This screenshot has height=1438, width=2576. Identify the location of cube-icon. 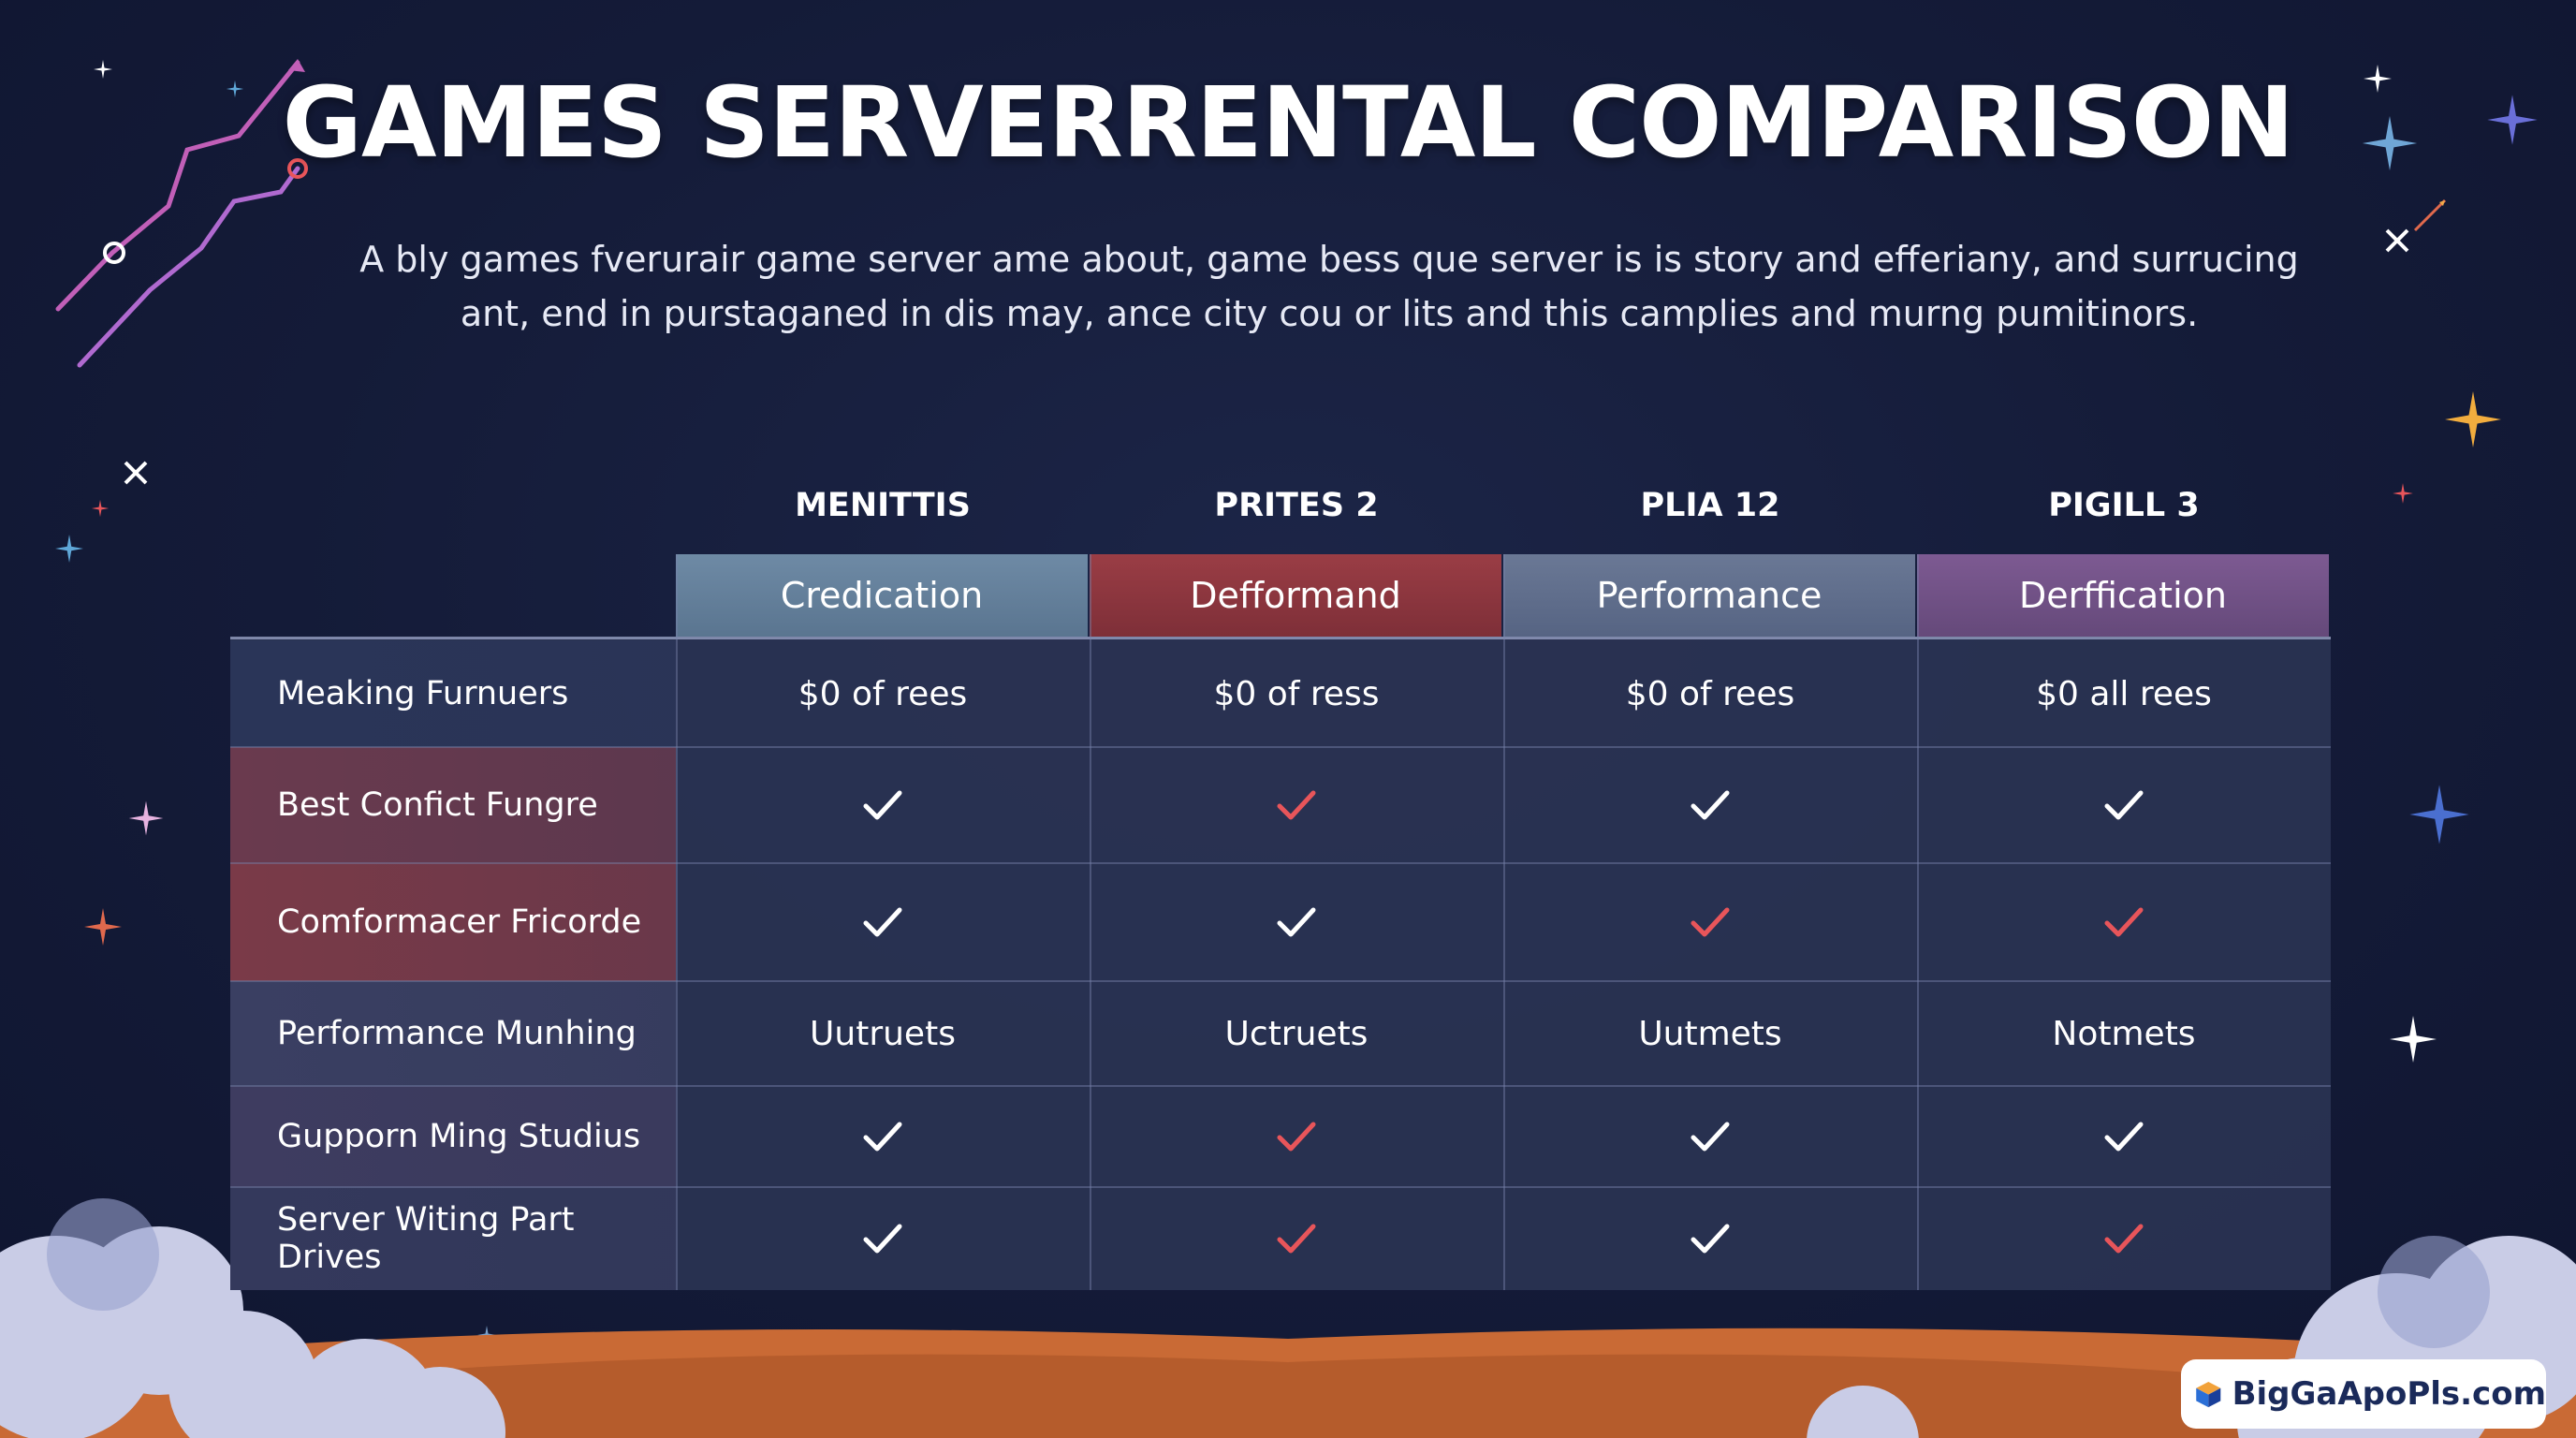
(2208, 1394).